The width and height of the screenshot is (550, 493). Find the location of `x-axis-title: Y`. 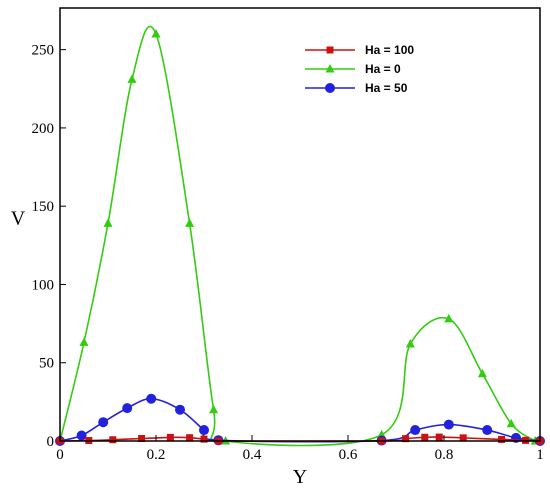

x-axis-title: Y is located at coordinates (300, 477).